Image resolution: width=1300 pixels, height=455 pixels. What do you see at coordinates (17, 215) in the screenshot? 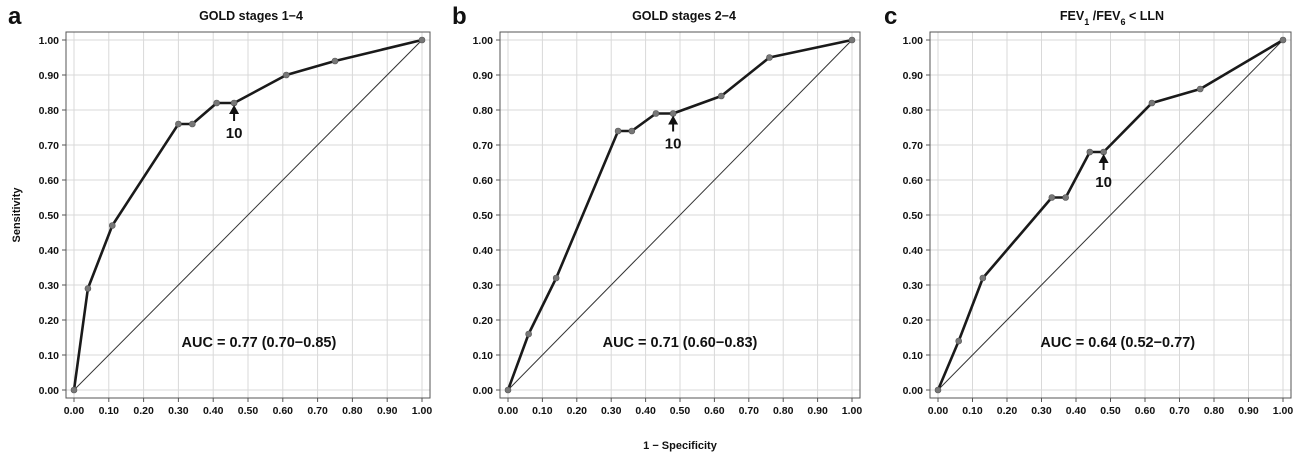
I see `y-axis-title: Sensitivity` at bounding box center [17, 215].